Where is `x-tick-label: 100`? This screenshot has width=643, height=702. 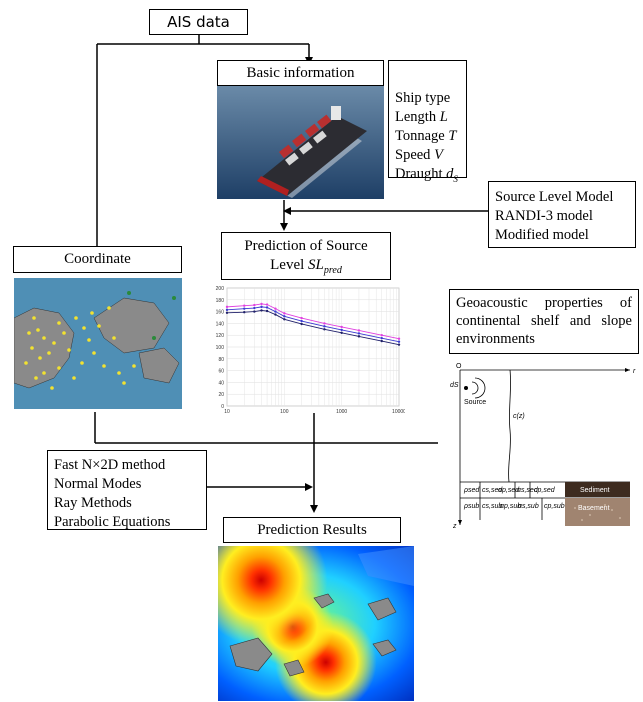
x-tick-label: 100 is located at coordinates (284, 412).